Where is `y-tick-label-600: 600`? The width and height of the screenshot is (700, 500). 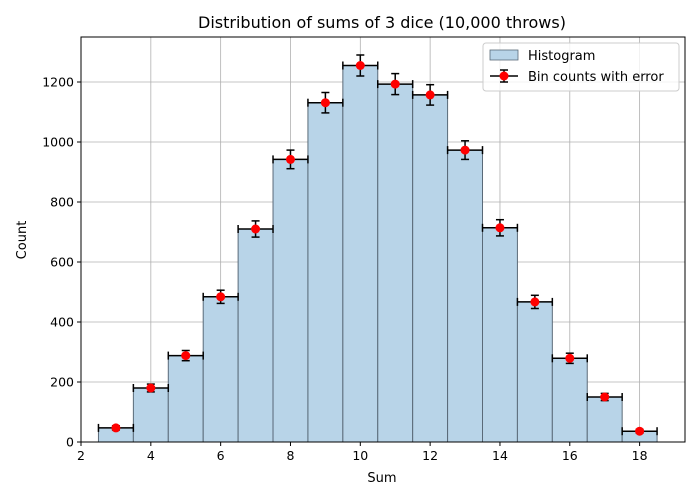
y-tick-label-600: 600 is located at coordinates (62, 262).